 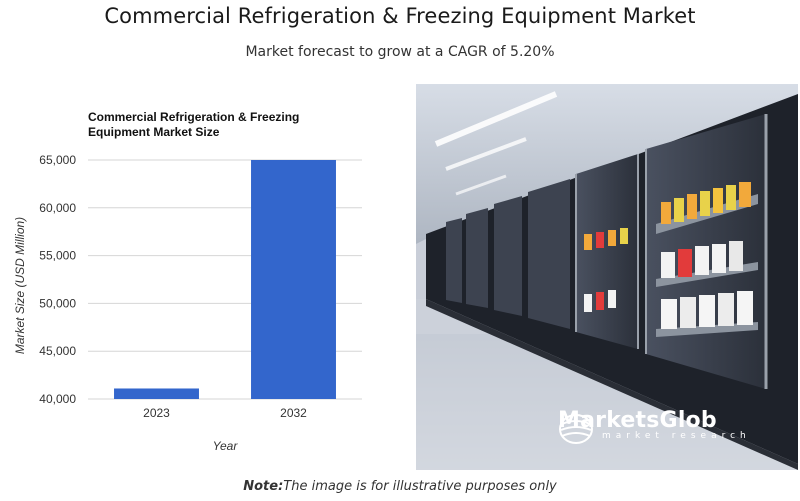 I want to click on y-tick-label: 65,000, so click(x=57, y=160).